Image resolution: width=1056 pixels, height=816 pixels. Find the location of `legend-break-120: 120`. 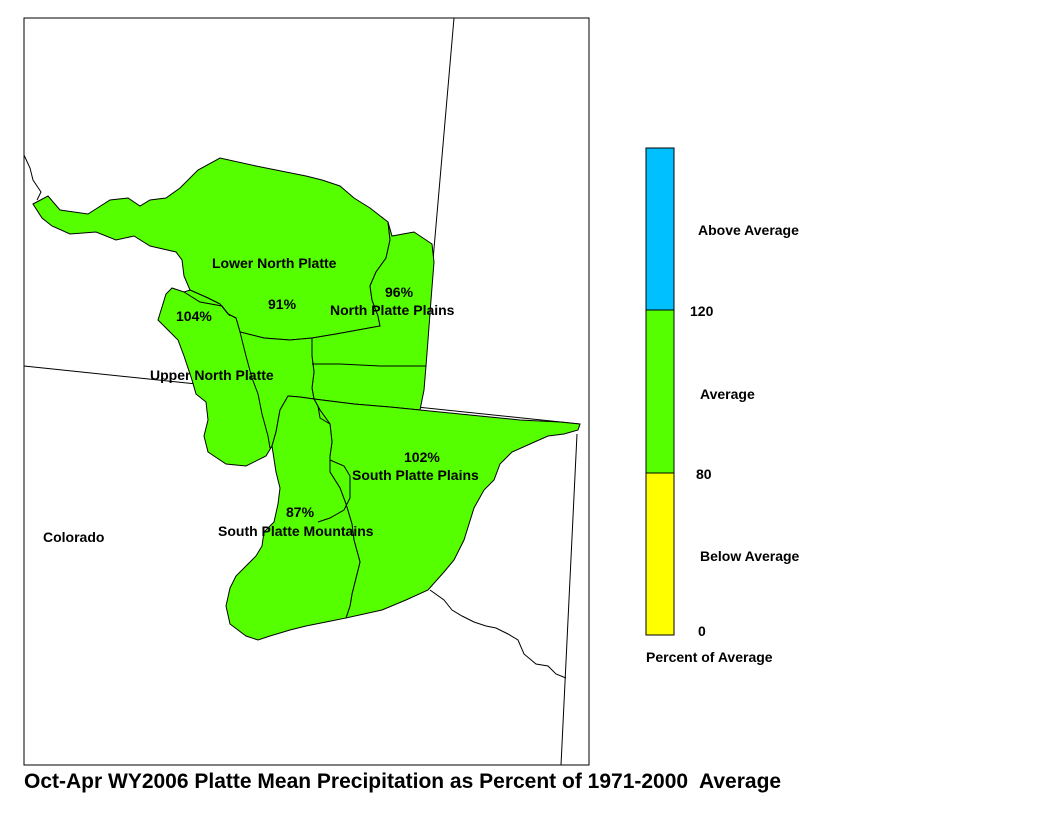

legend-break-120: 120 is located at coordinates (702, 311).